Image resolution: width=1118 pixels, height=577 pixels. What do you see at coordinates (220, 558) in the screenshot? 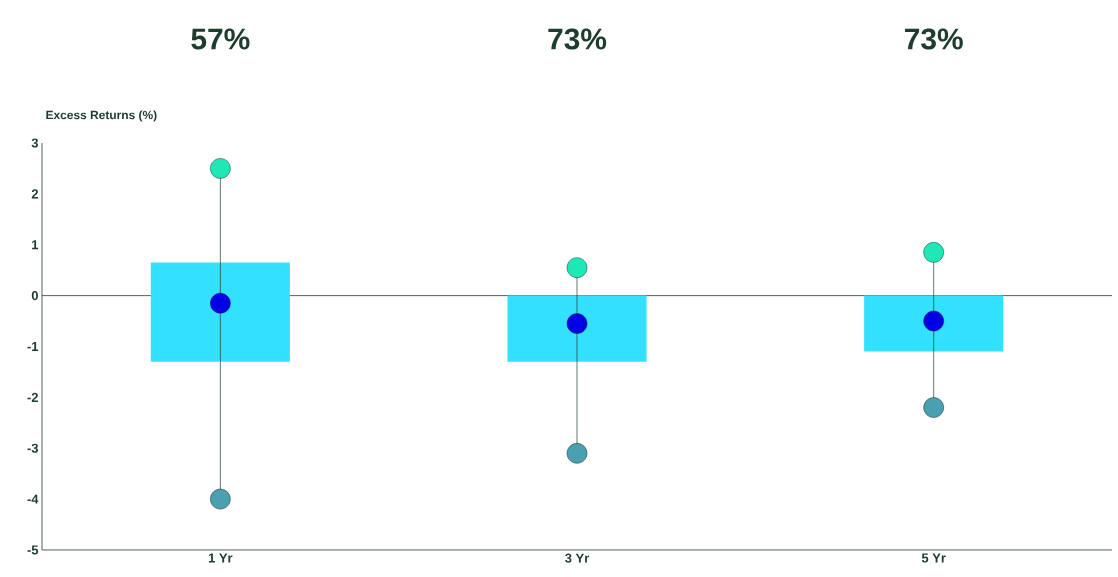
I see `x-tick-label: 1 Yr` at bounding box center [220, 558].